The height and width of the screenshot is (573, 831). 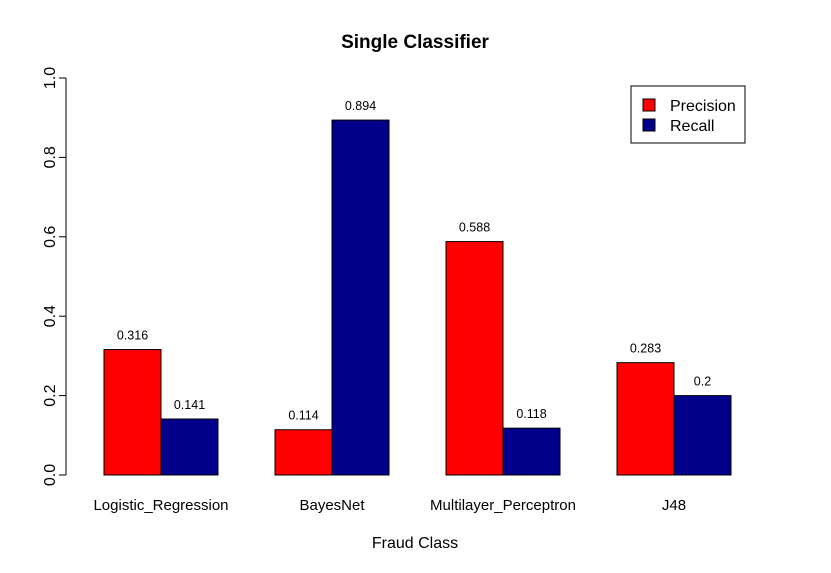 What do you see at coordinates (674, 505) in the screenshot?
I see `x-category-label: J48` at bounding box center [674, 505].